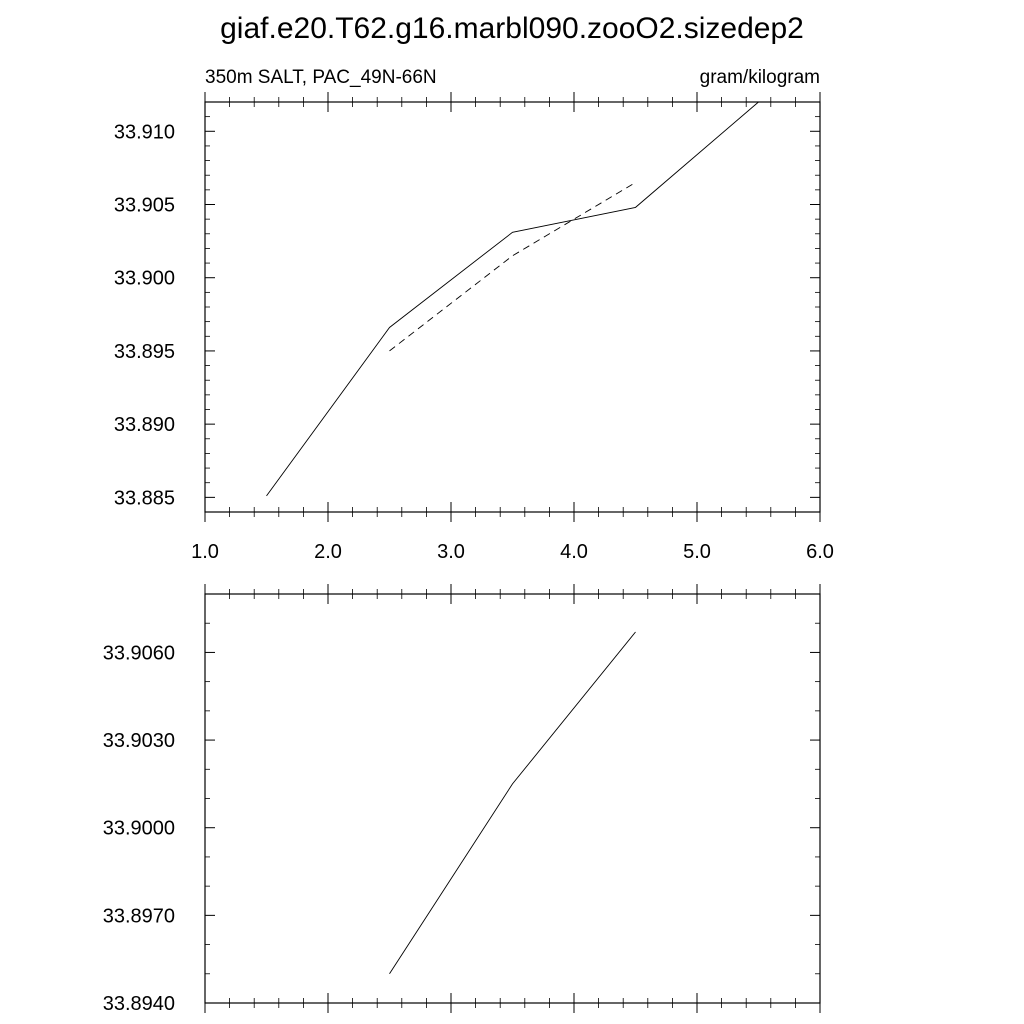 The width and height of the screenshot is (1024, 1024). What do you see at coordinates (144, 279) in the screenshot?
I see `y-tick-label: 33.900` at bounding box center [144, 279].